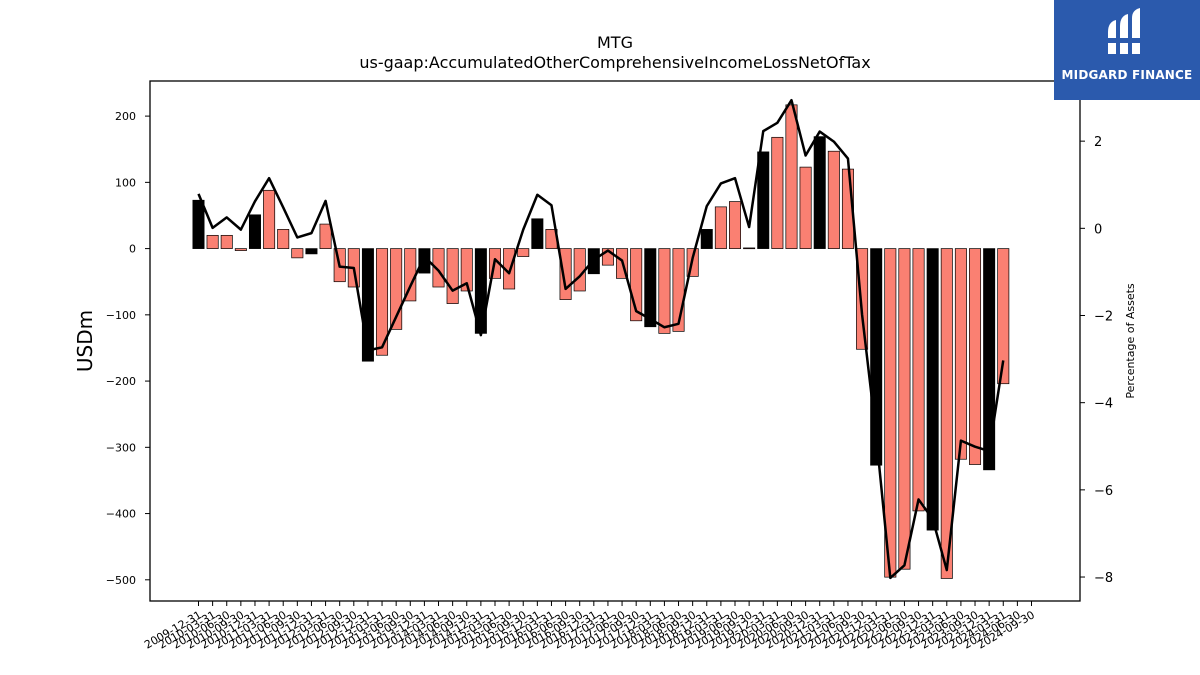 The image size is (1200, 675). Describe the element at coordinates (121, 580) in the screenshot. I see `y-tick-label: −500` at that location.